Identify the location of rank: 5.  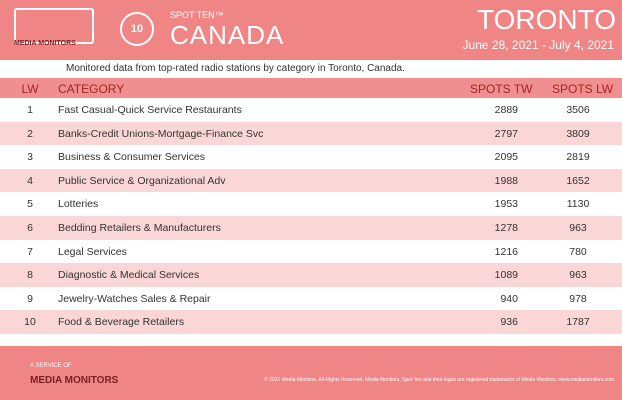
(30, 204).